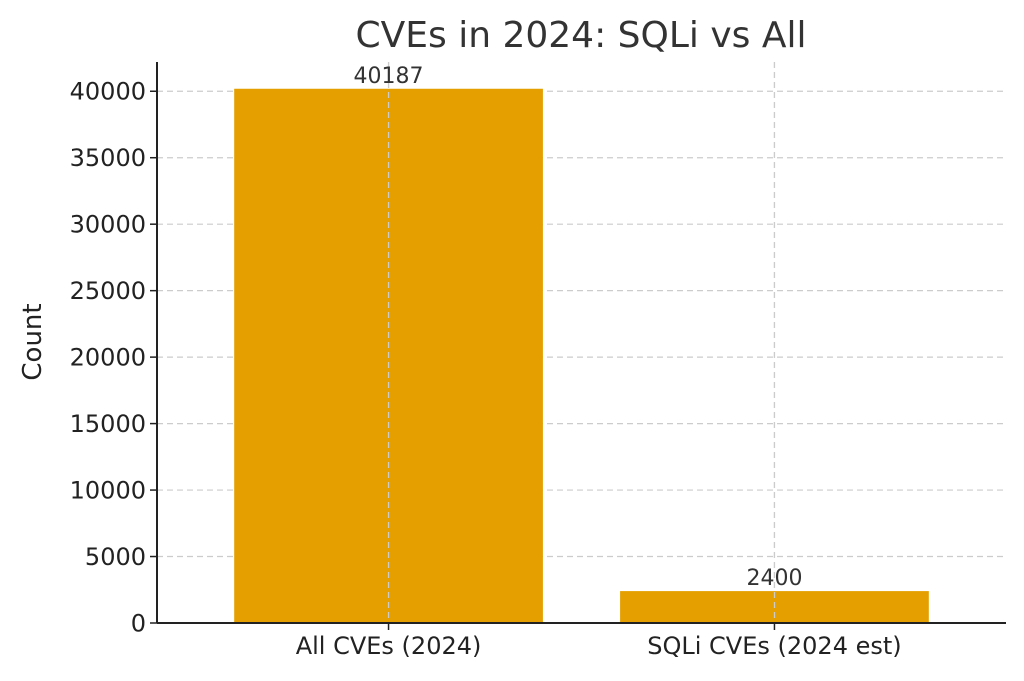  Describe the element at coordinates (581, 35) in the screenshot. I see `chart-title: CVEs in 2024: SQLi vs All` at that location.